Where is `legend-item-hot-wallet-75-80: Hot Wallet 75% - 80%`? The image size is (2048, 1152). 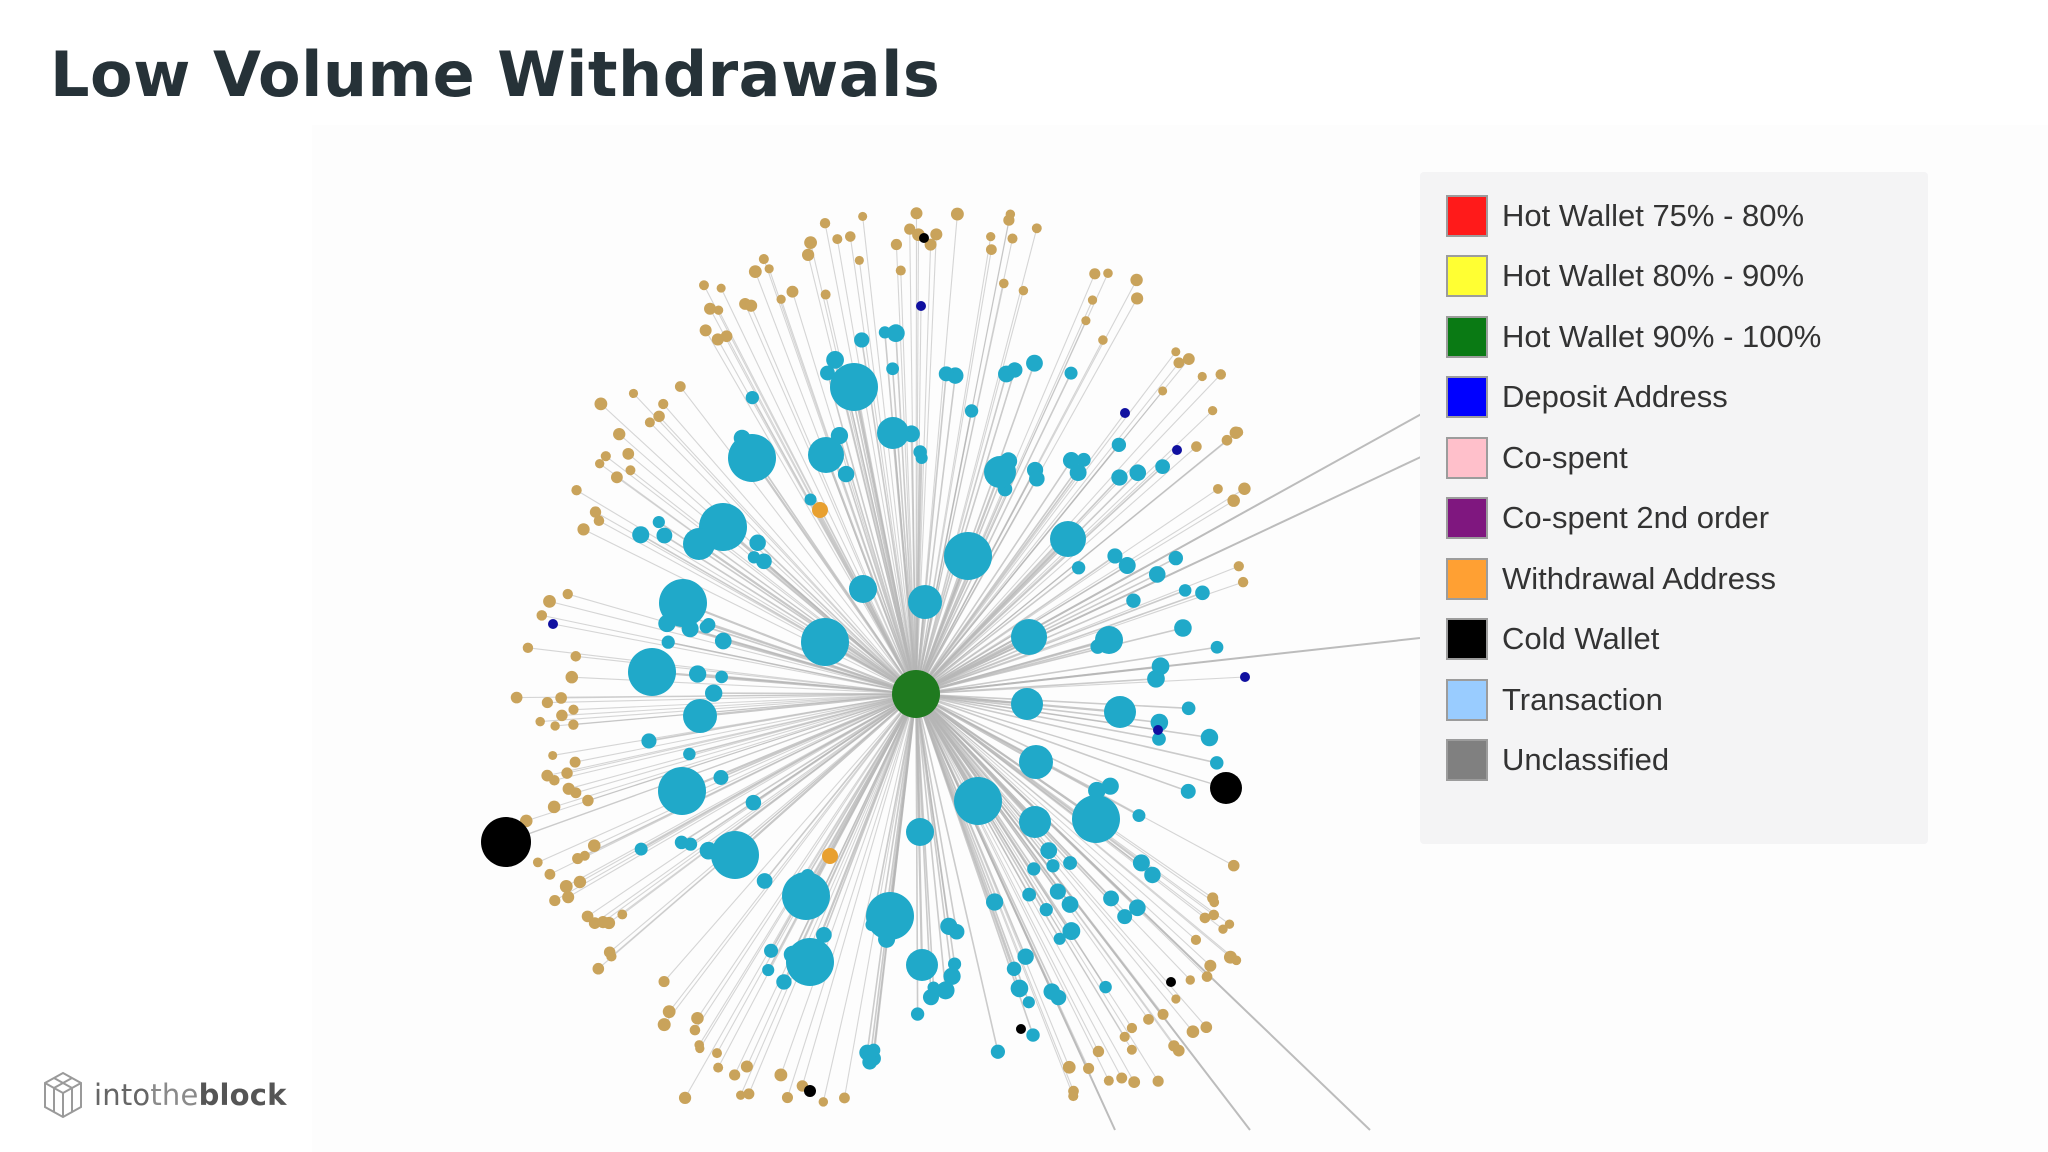 legend-item-hot-wallet-75-80: Hot Wallet 75% - 80% is located at coordinates (1625, 216).